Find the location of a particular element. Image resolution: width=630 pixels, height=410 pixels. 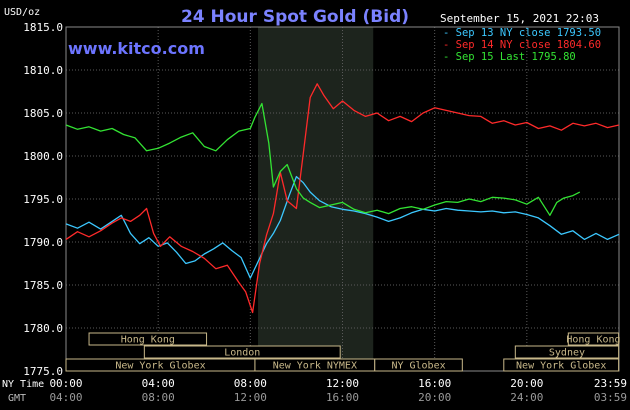

units-label: USD/oz is located at coordinates (22, 12).